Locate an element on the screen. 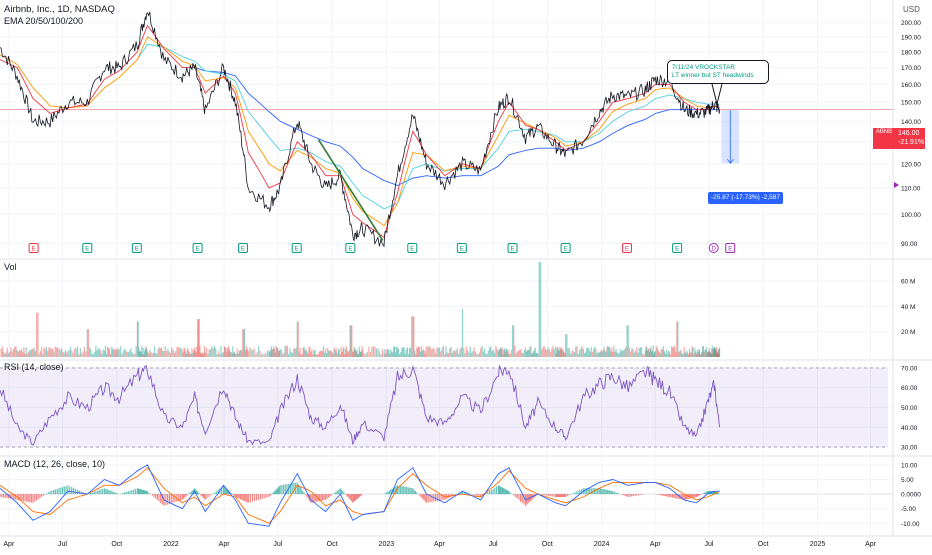 Image resolution: width=932 pixels, height=555 pixels. rsi-pane-title: RSI (14, close) is located at coordinates (34, 367).